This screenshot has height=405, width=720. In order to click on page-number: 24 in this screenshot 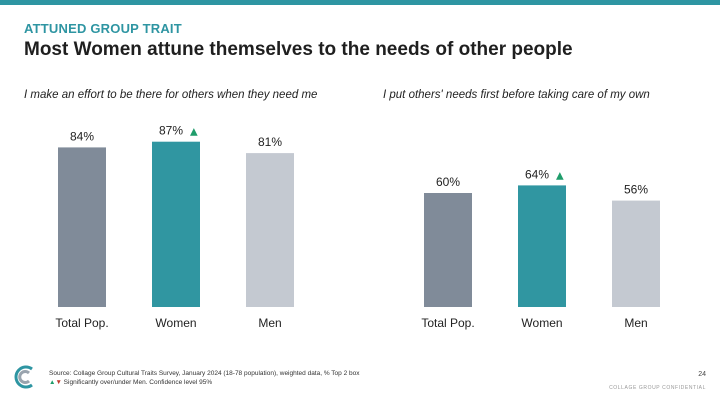, I will do `click(702, 374)`.